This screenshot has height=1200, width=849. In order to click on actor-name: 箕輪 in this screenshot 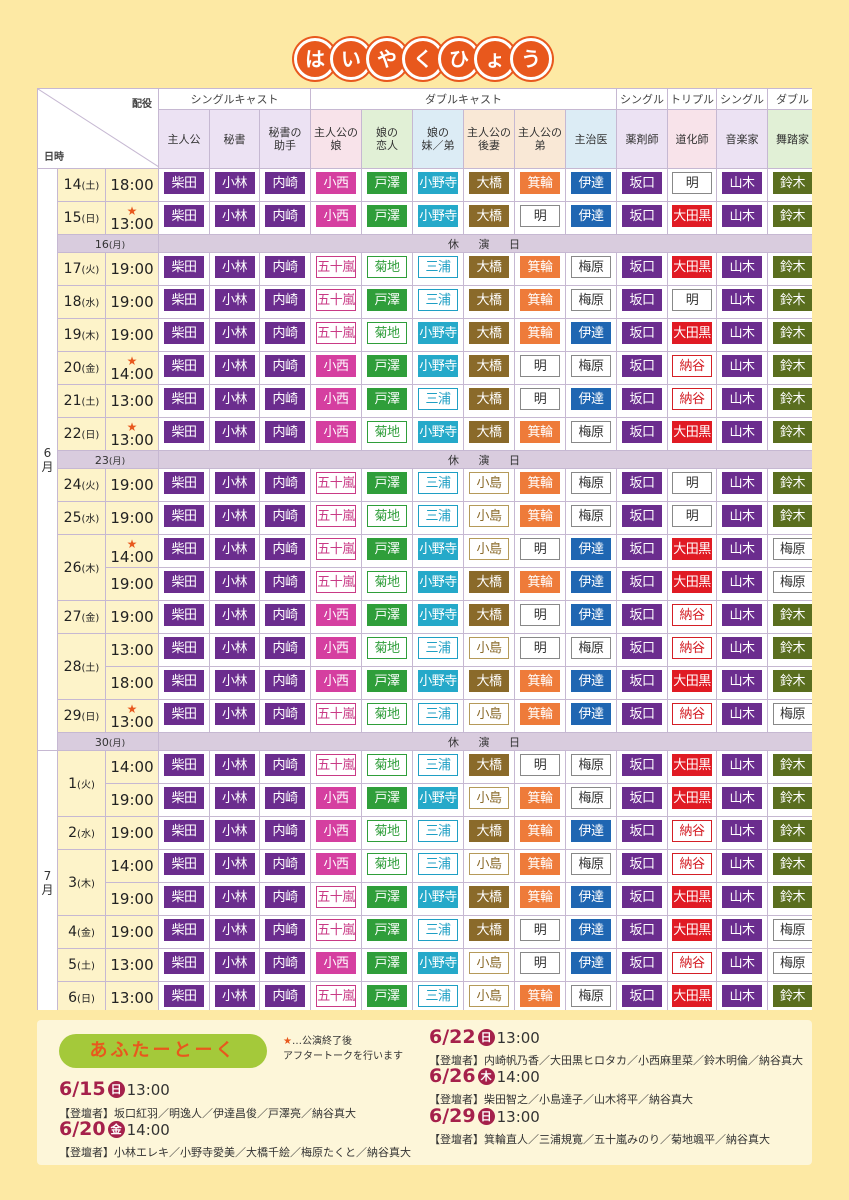, I will do `click(540, 300)`.